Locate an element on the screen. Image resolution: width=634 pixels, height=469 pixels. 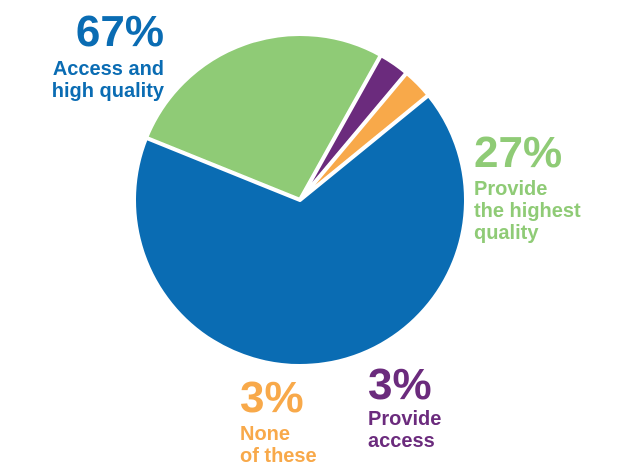
slice-label-provide-access: Provide access is located at coordinates (404, 430).